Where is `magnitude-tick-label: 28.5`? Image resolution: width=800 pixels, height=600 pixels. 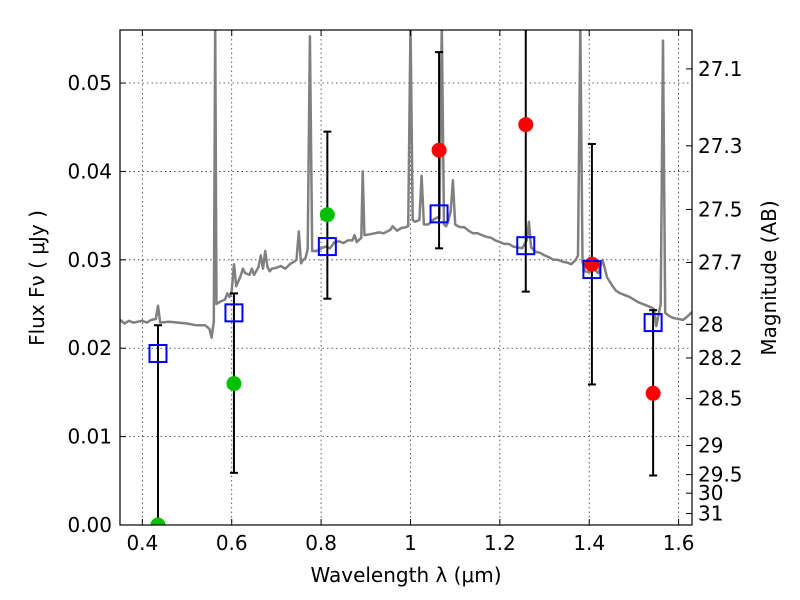 magnitude-tick-label: 28.5 is located at coordinates (720, 399).